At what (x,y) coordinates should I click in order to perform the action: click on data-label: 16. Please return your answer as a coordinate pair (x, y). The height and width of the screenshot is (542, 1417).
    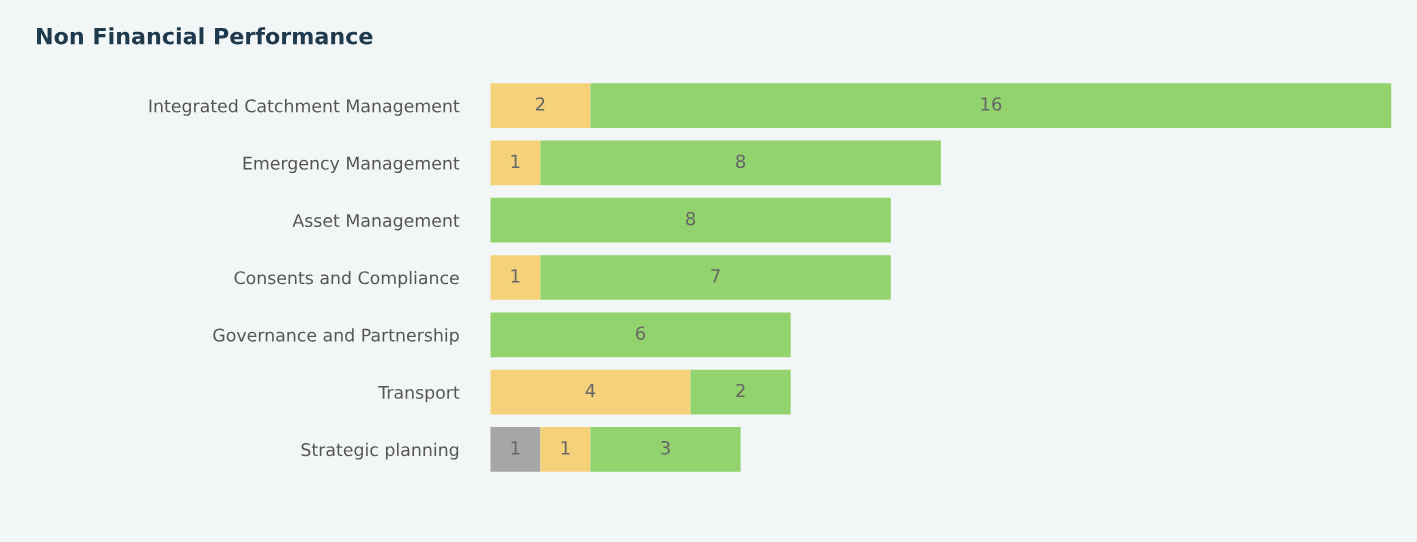
    Looking at the image, I should click on (991, 104).